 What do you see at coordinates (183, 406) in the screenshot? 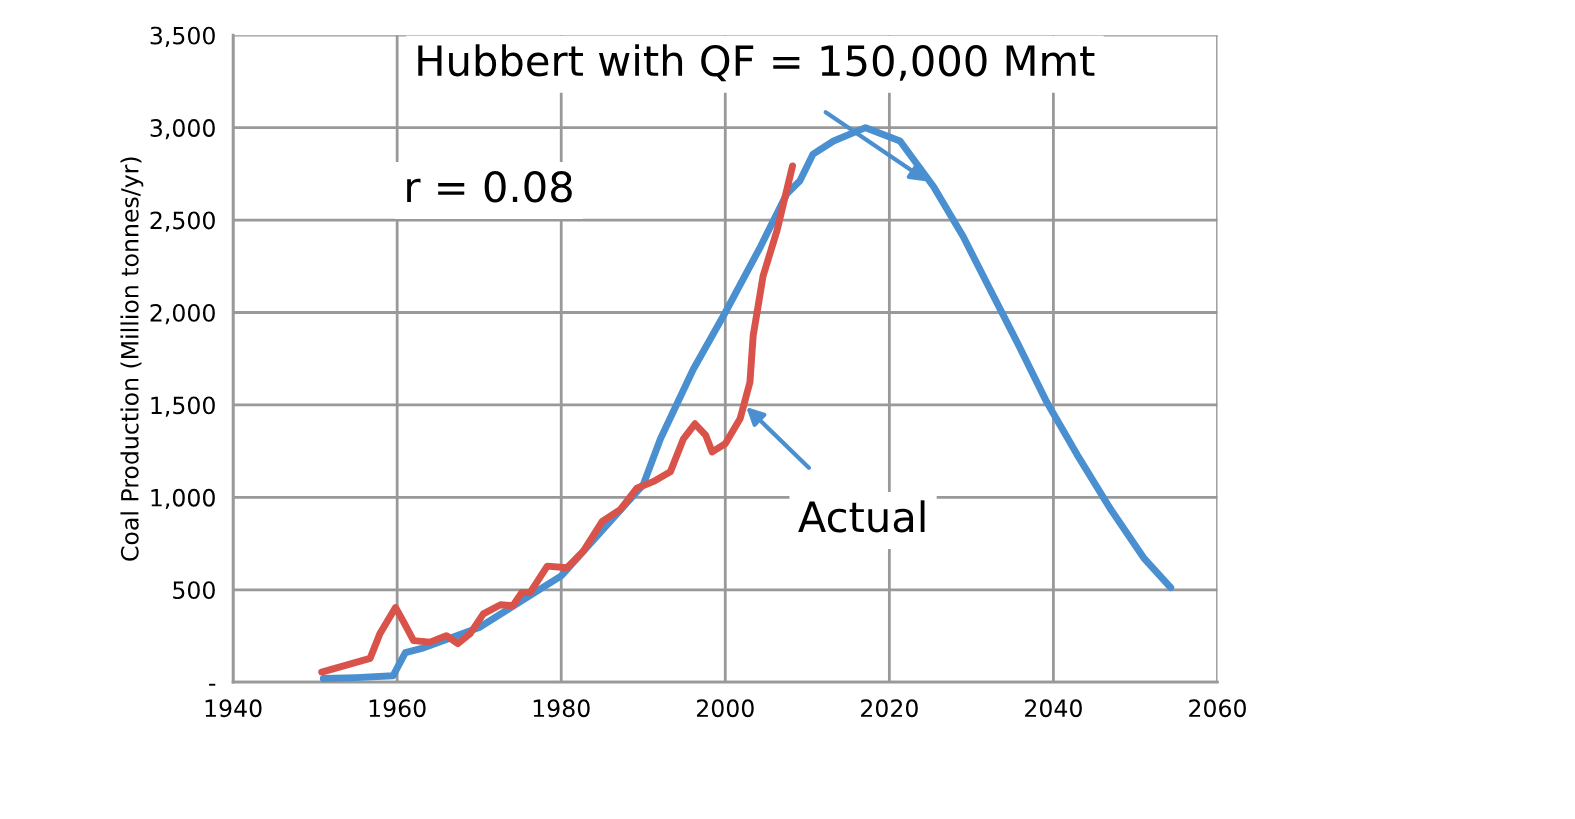
I see `y-tick-label: 1,500` at bounding box center [183, 406].